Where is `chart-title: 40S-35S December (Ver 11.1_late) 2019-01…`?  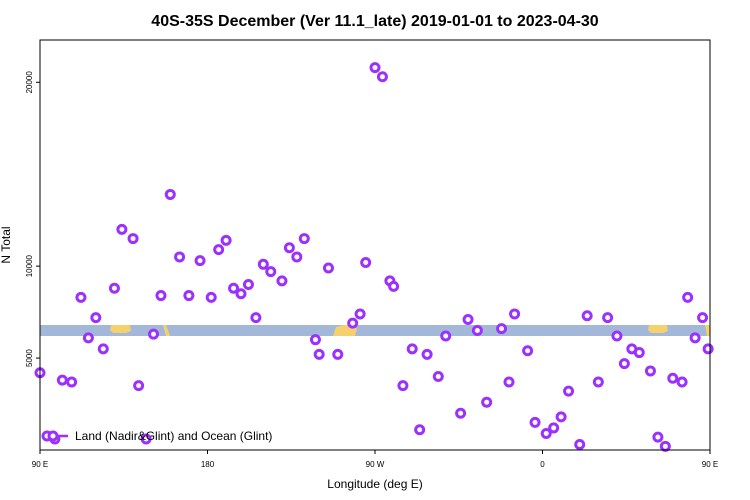
chart-title: 40S-35S December (Ver 11.1_late) 2019-01… is located at coordinates (375, 21).